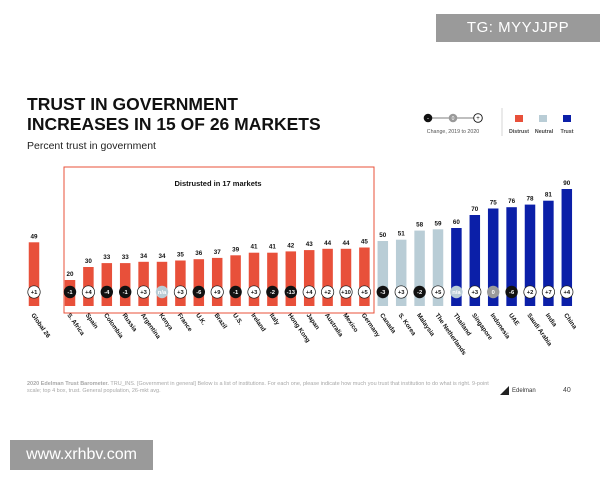 The image size is (600, 480). I want to click on change-badge-brazil, so click(217, 292).